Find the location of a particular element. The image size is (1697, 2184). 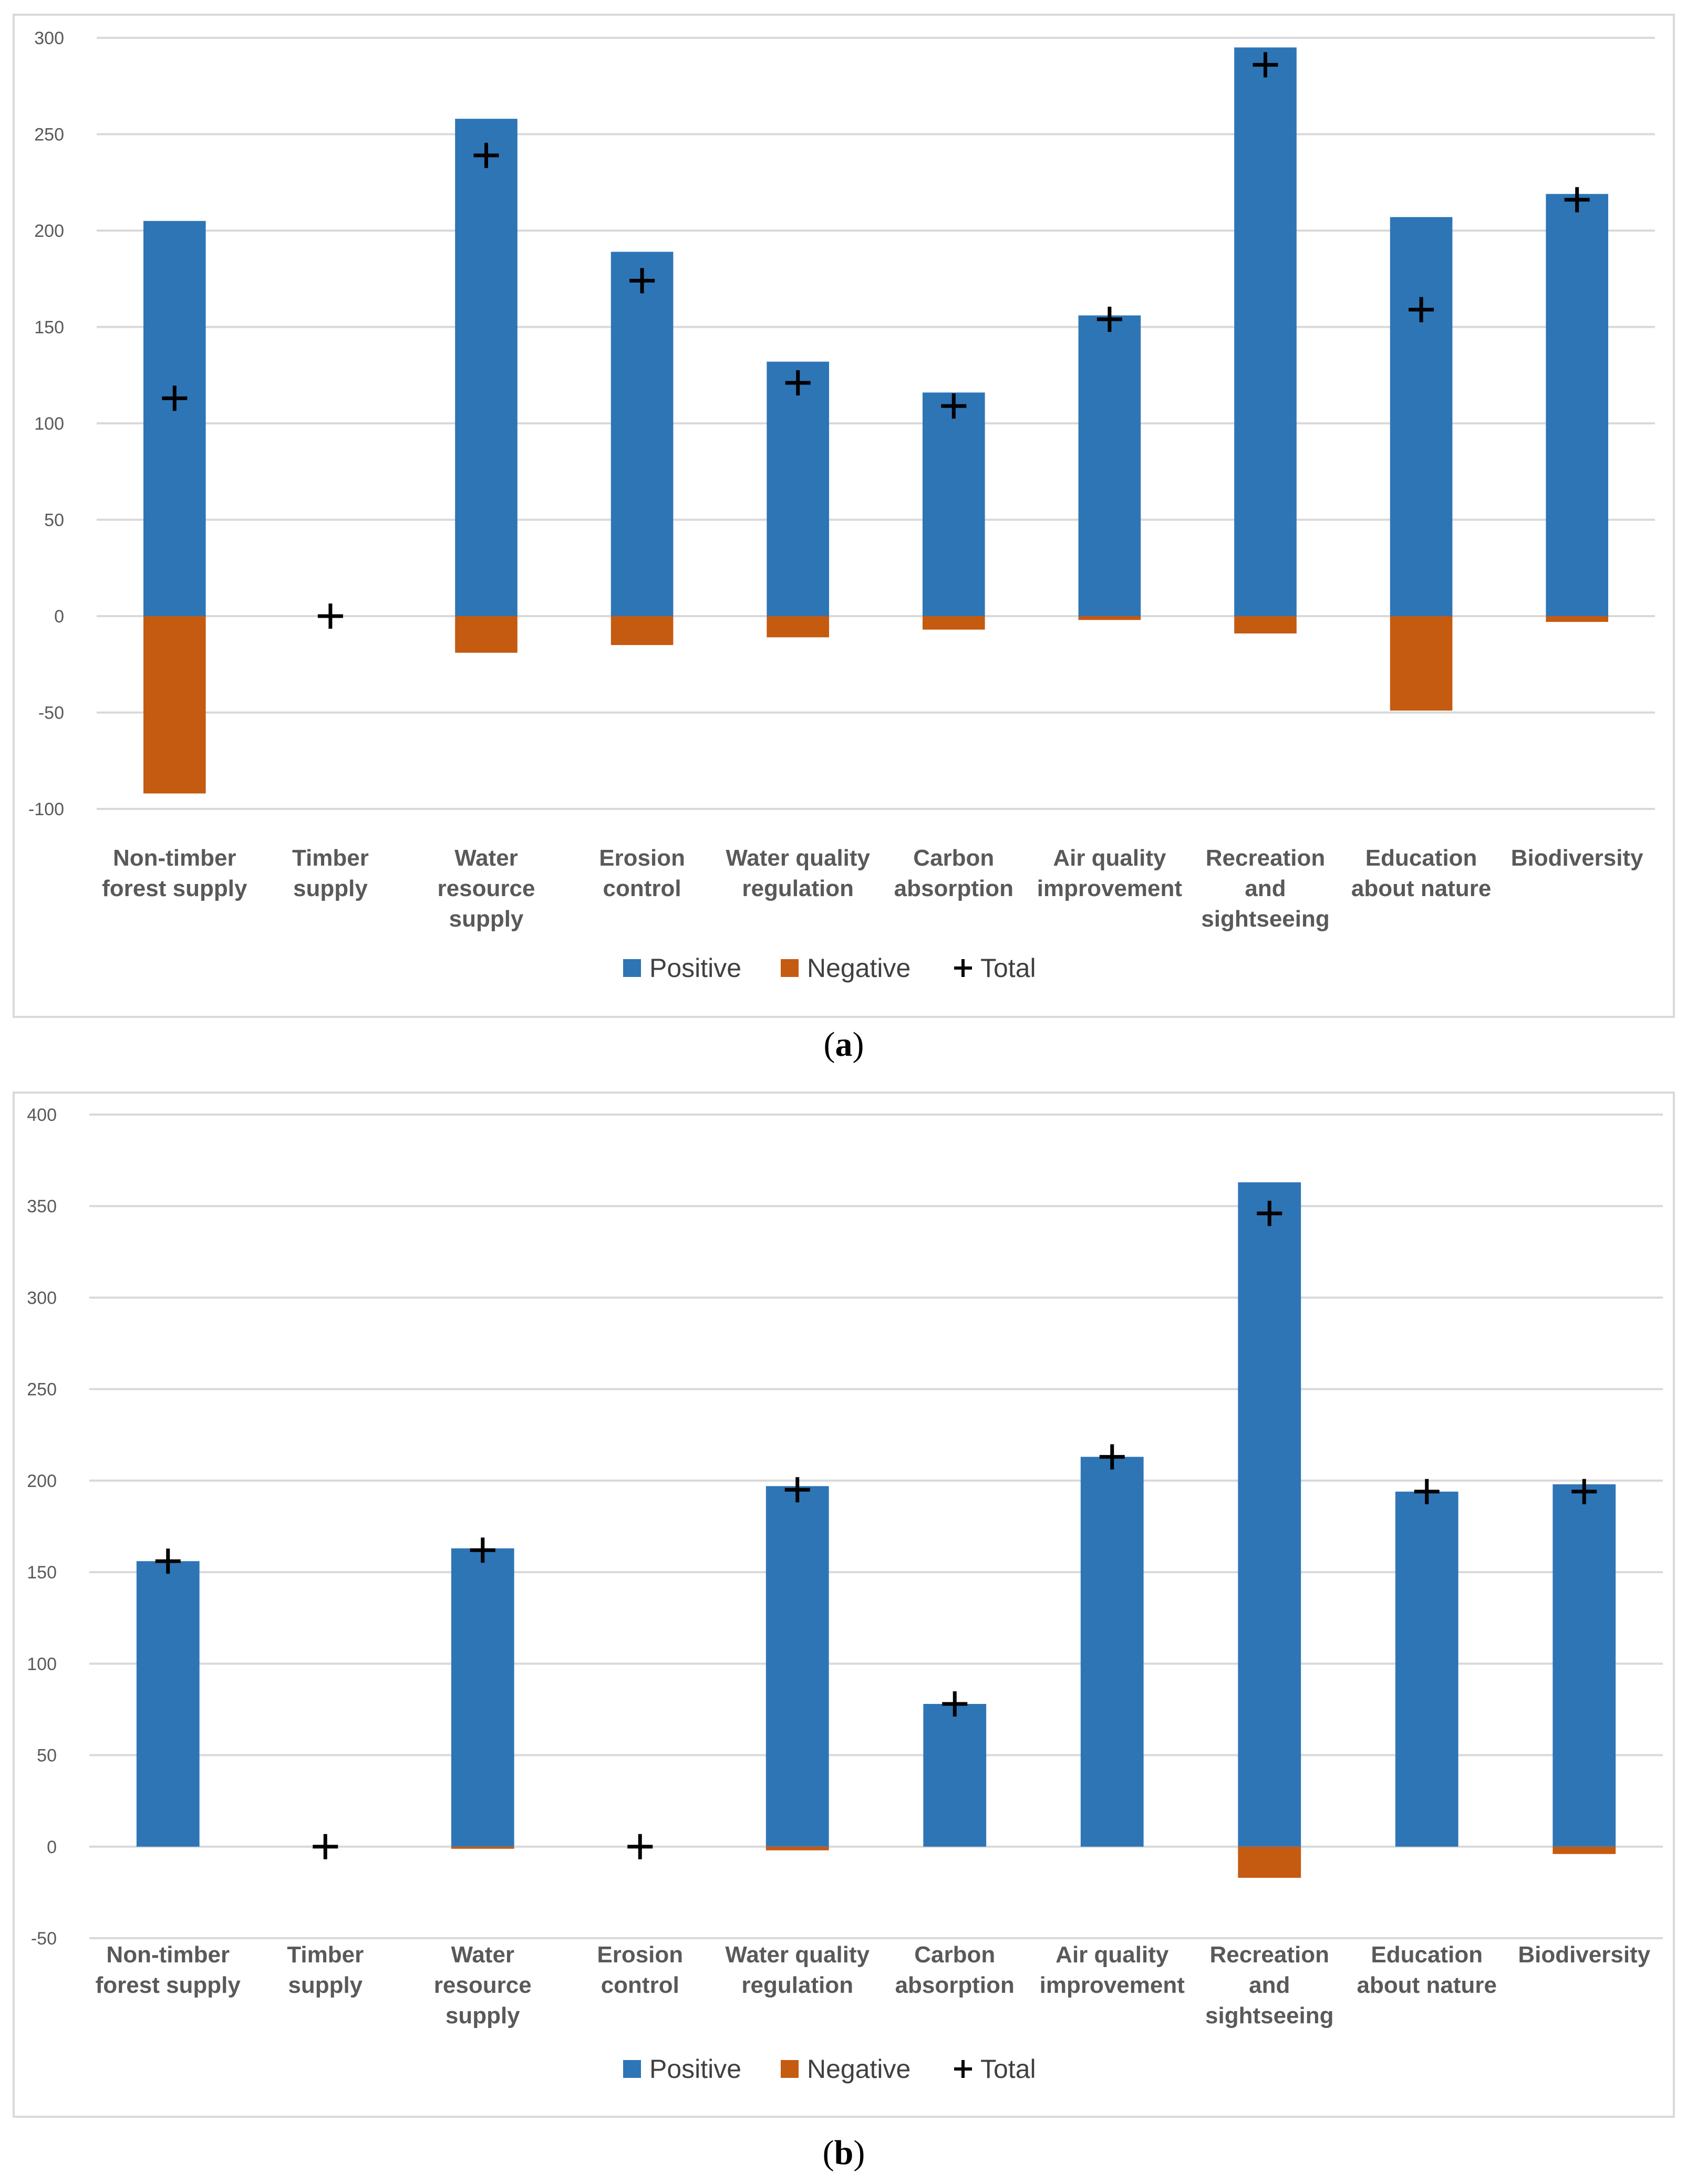

x-category-label: absorption is located at coordinates (955, 1985).